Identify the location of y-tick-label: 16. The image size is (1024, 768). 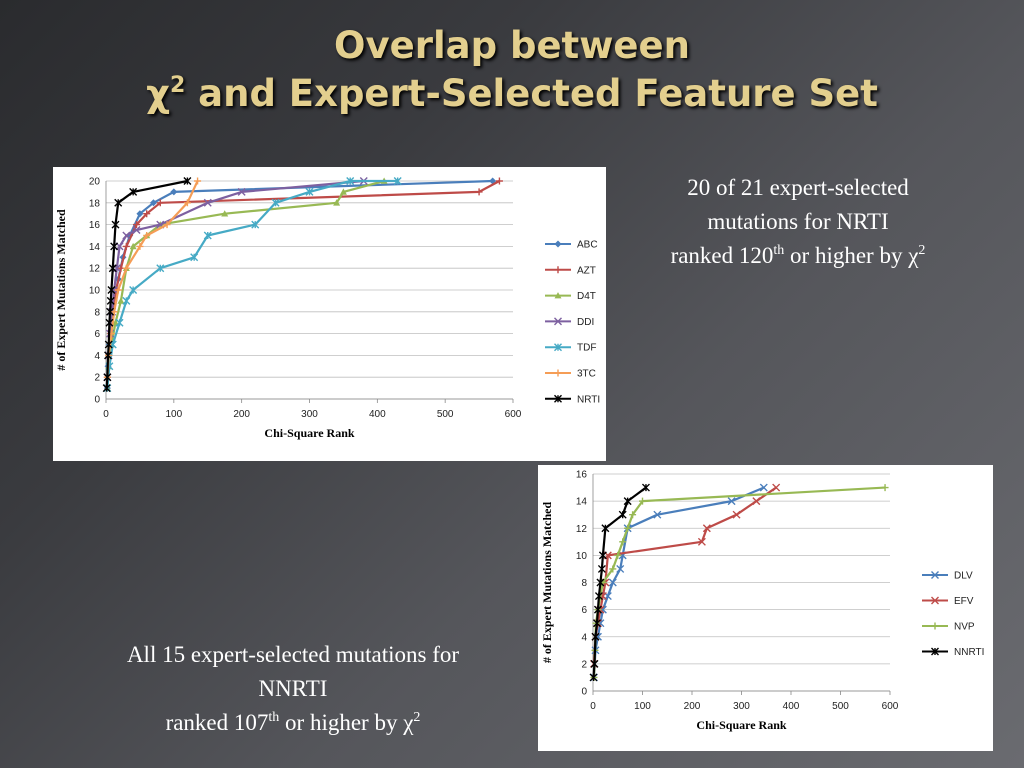
(95, 225).